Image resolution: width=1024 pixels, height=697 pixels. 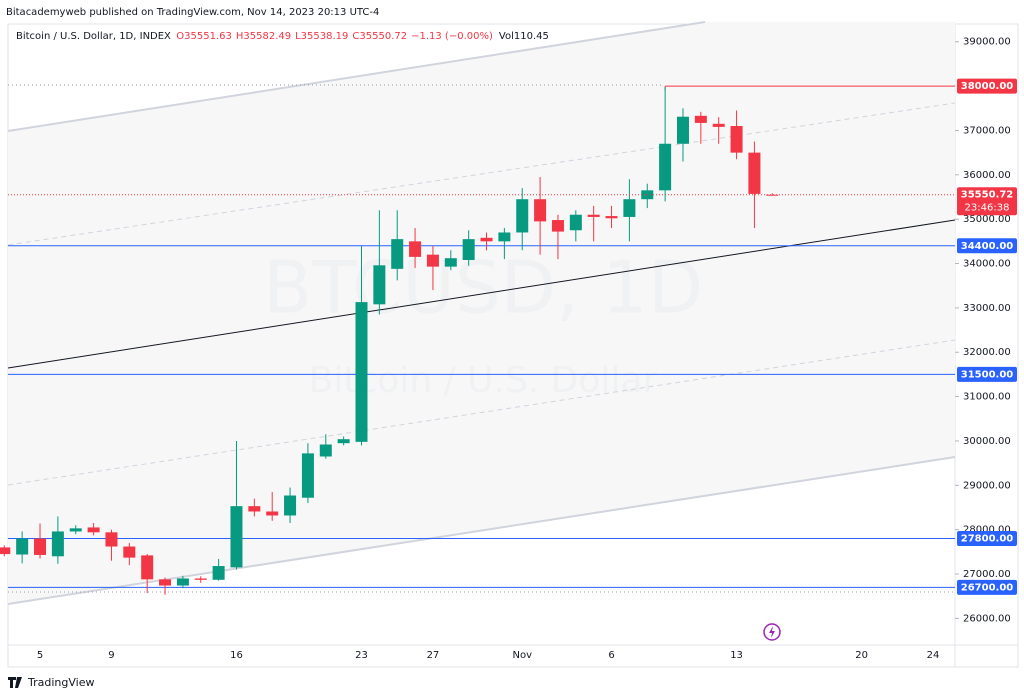 What do you see at coordinates (736, 655) in the screenshot?
I see `x-tick-label: 13` at bounding box center [736, 655].